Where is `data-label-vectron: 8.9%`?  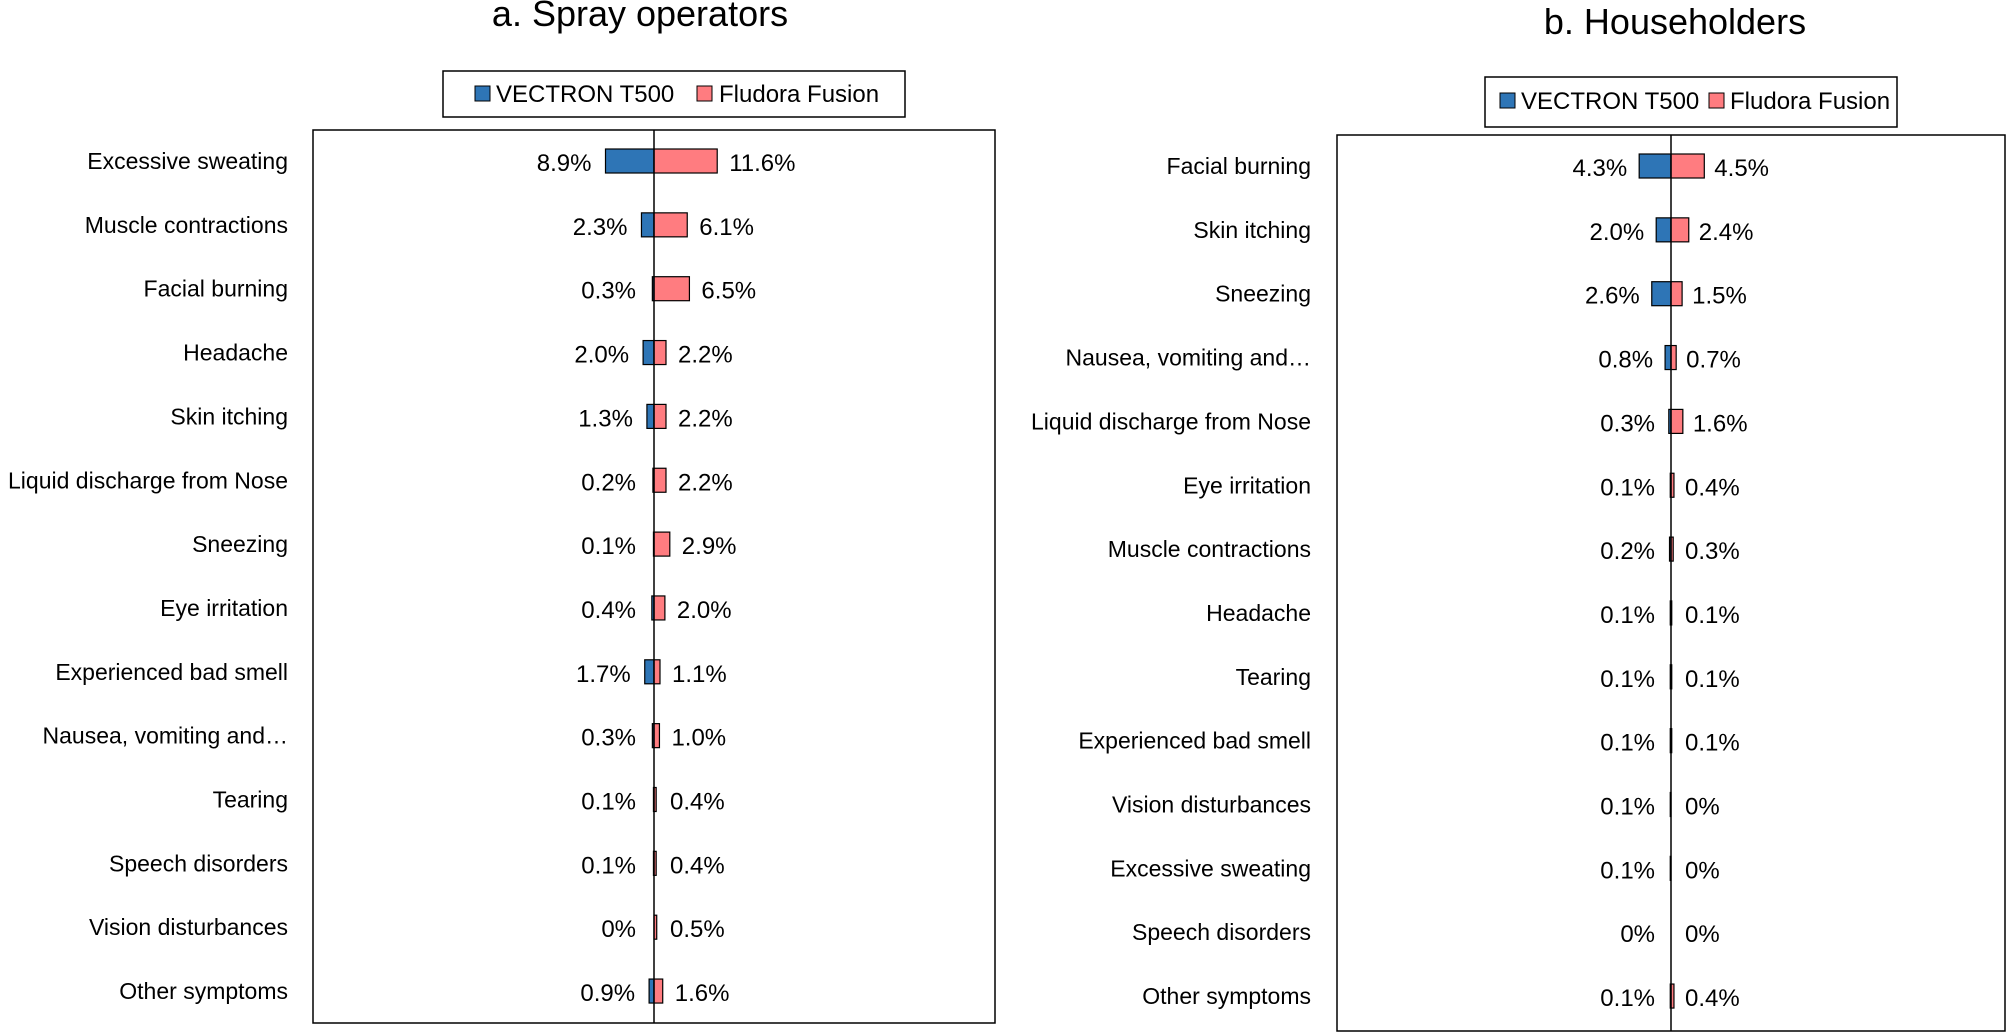
data-label-vectron: 8.9% is located at coordinates (564, 163).